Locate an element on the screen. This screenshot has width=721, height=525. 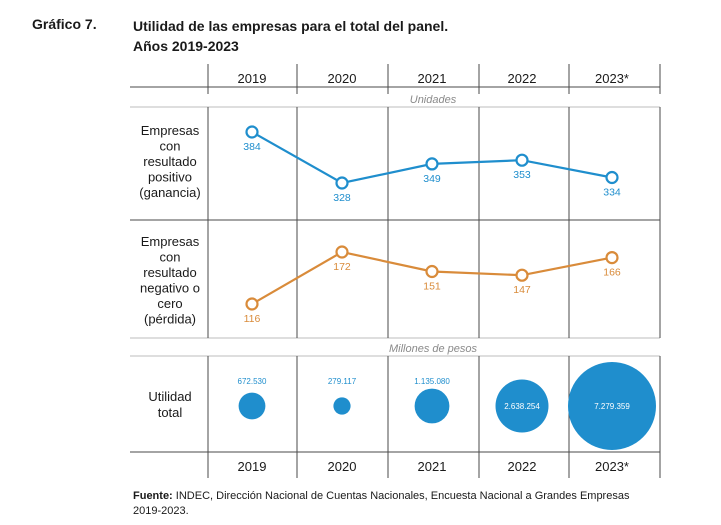
bubble-label-line-0: Utilidad is located at coordinates (169, 396).